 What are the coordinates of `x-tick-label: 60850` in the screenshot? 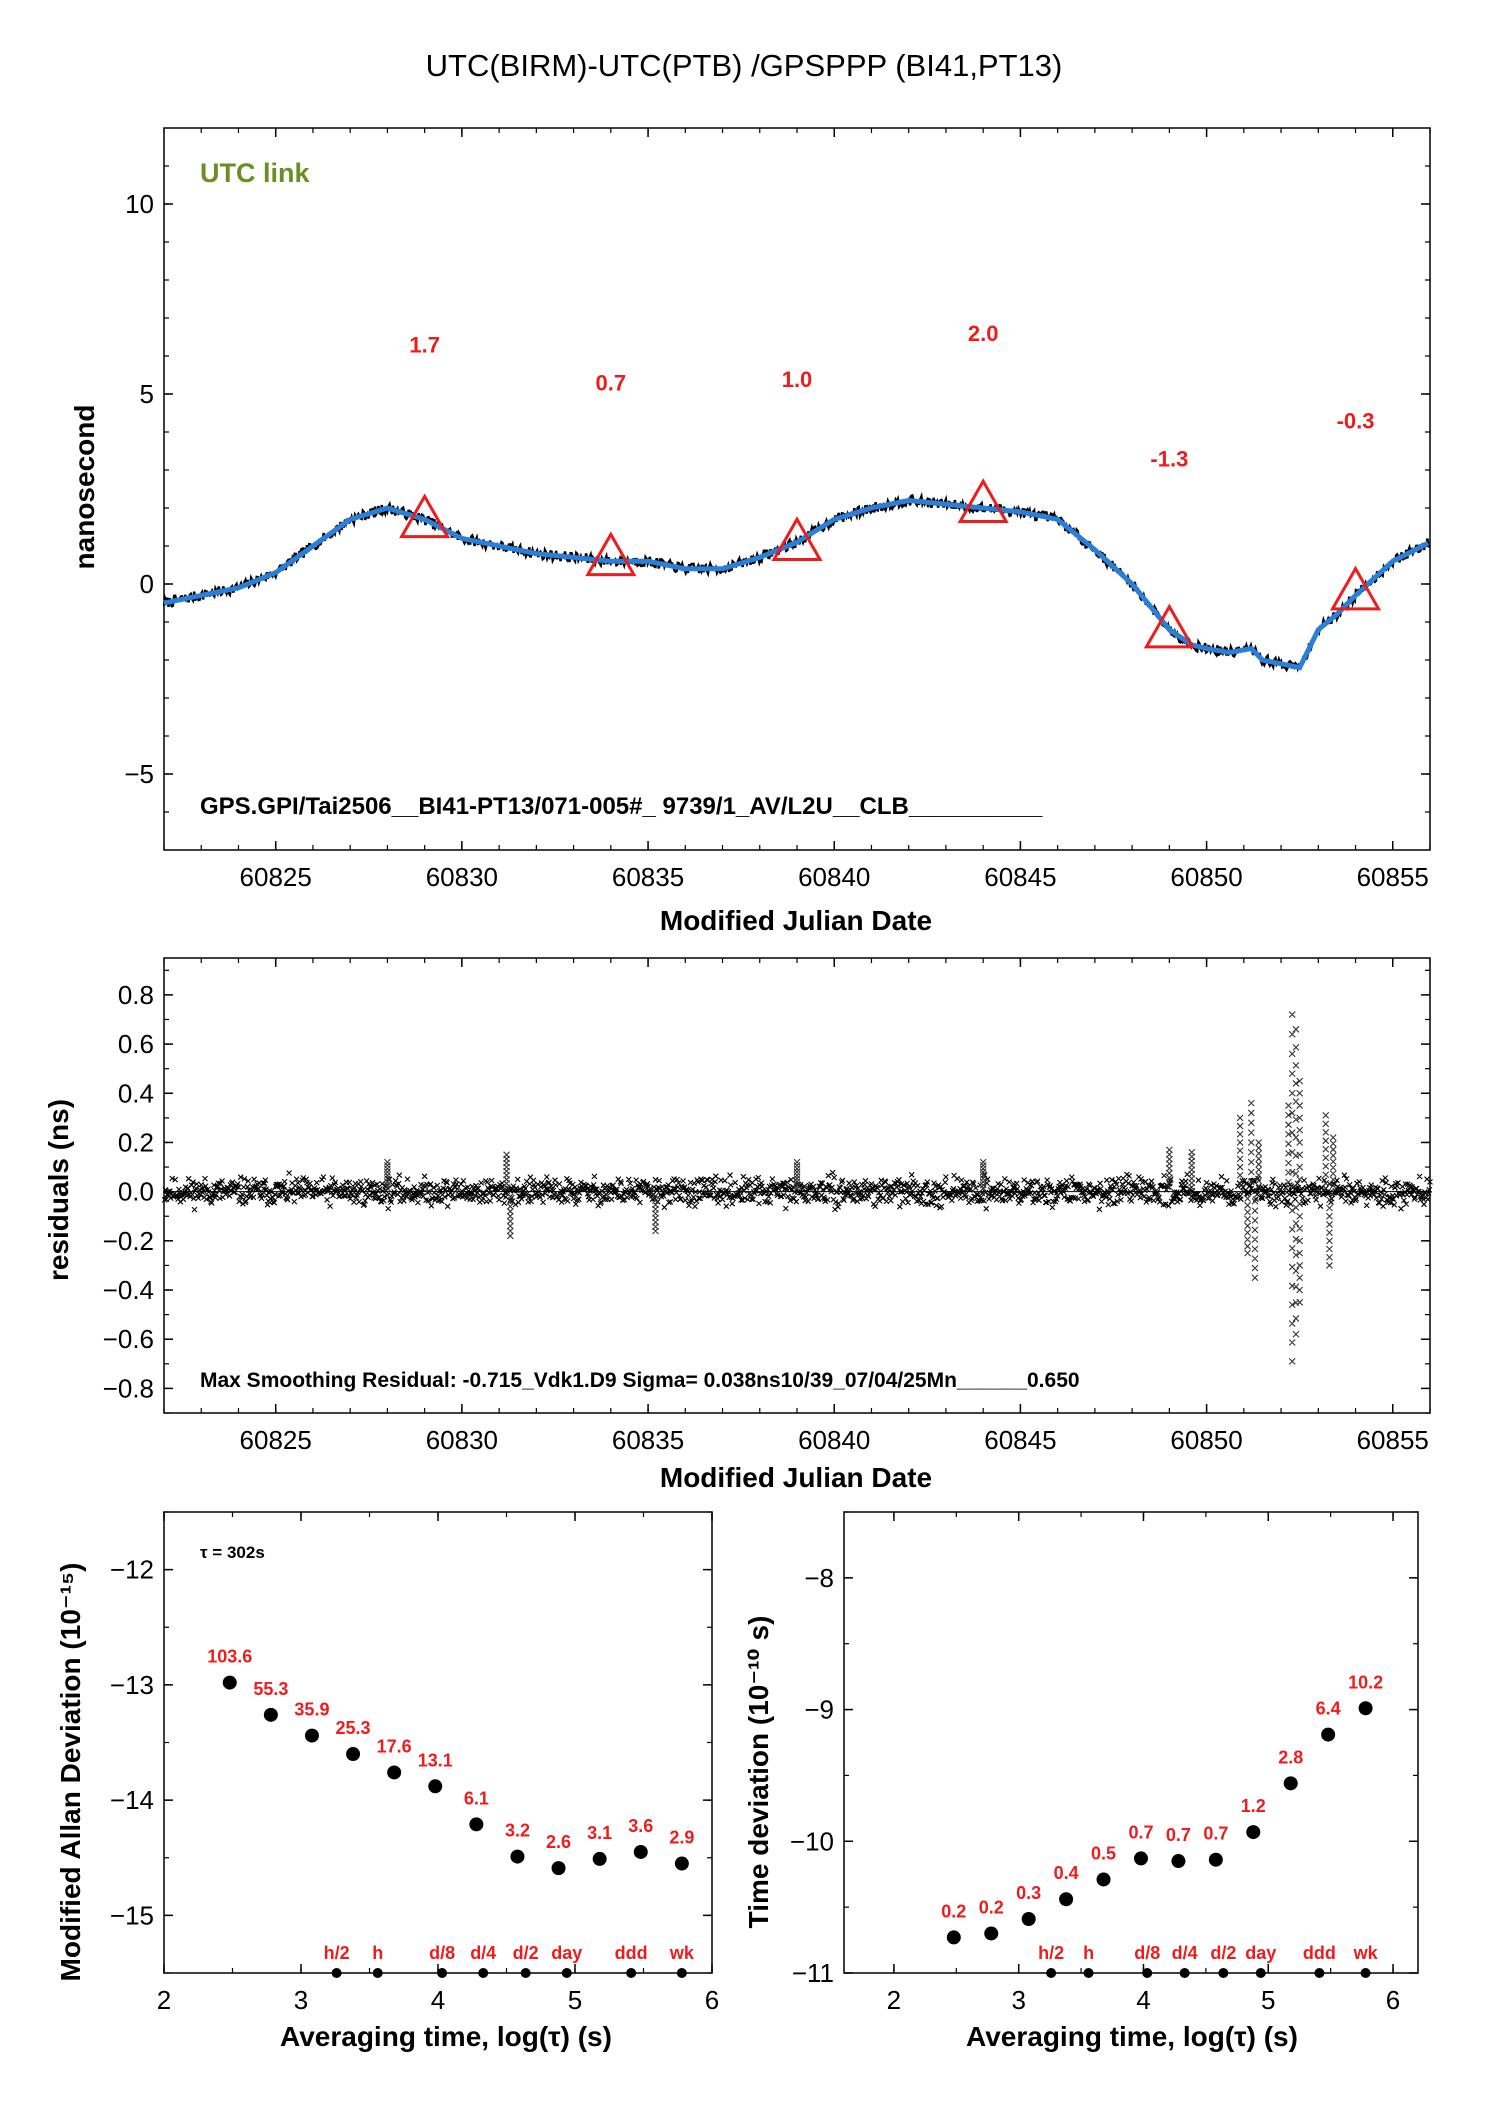 It's located at (1206, 1440).